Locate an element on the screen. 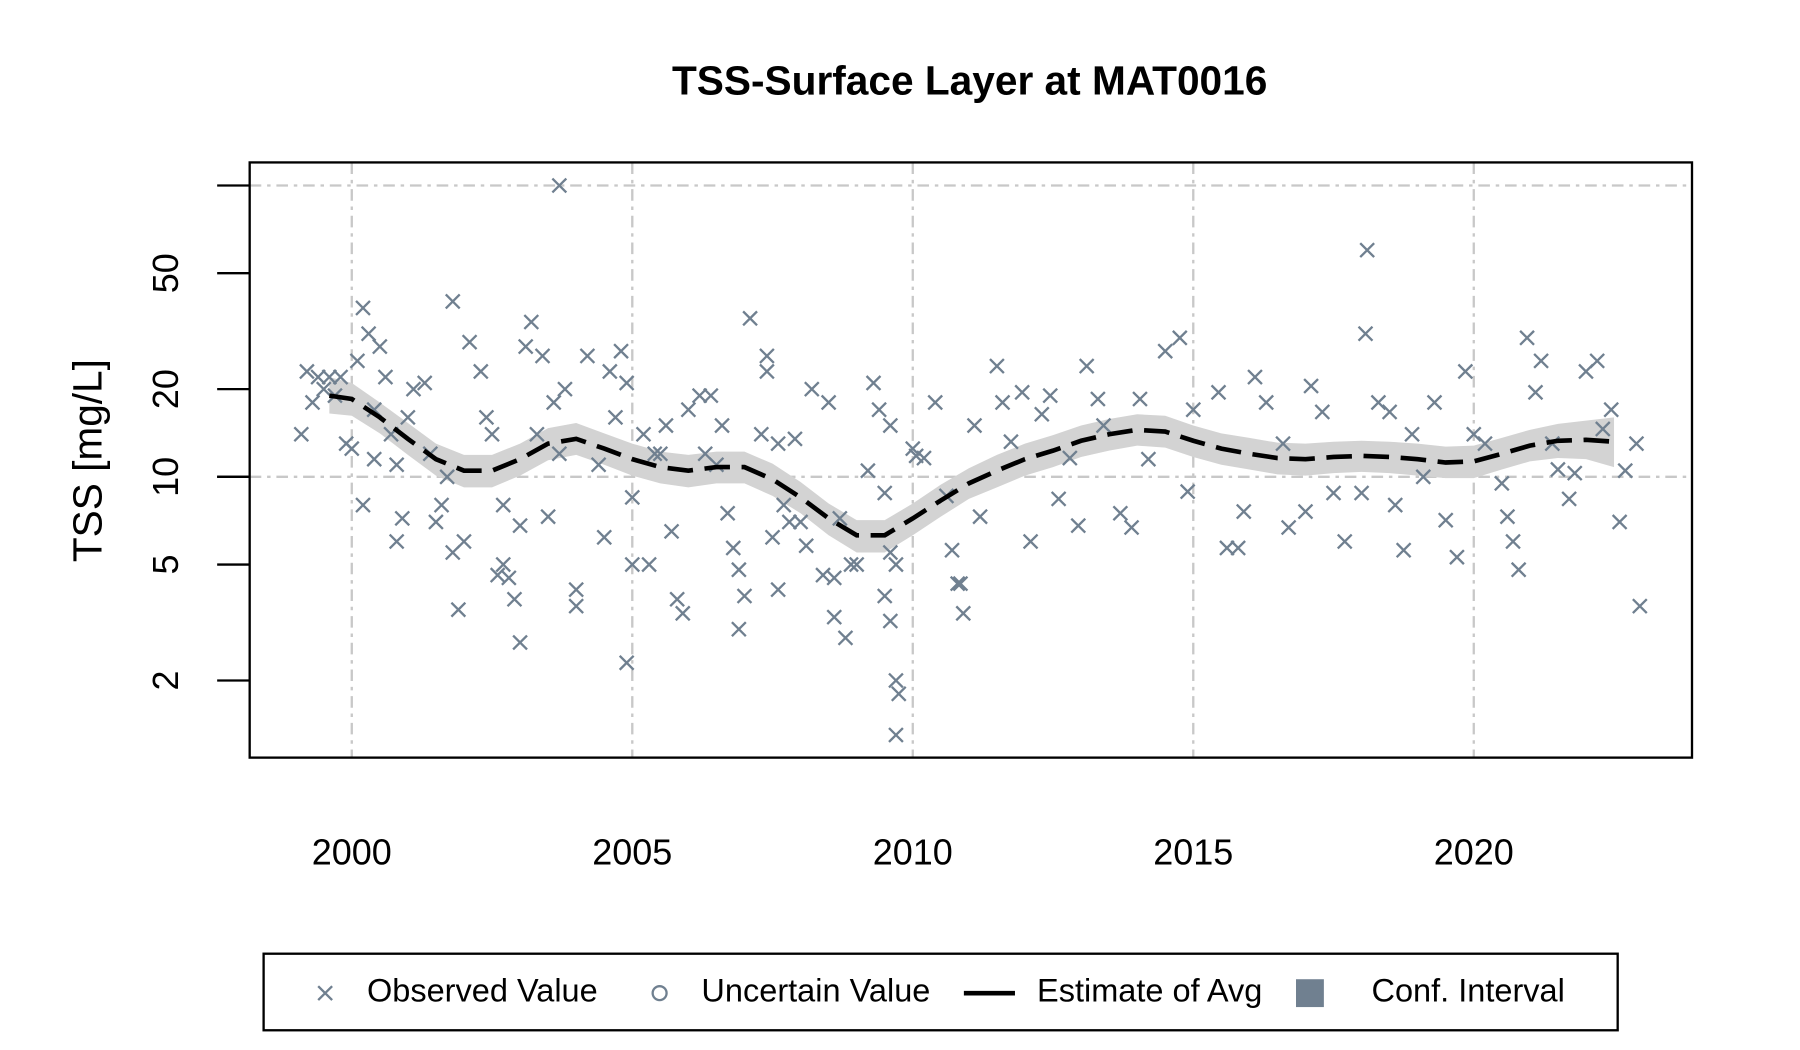 This screenshot has height=1050, width=1800. legend-label: Estimate of Avg is located at coordinates (1149, 991).